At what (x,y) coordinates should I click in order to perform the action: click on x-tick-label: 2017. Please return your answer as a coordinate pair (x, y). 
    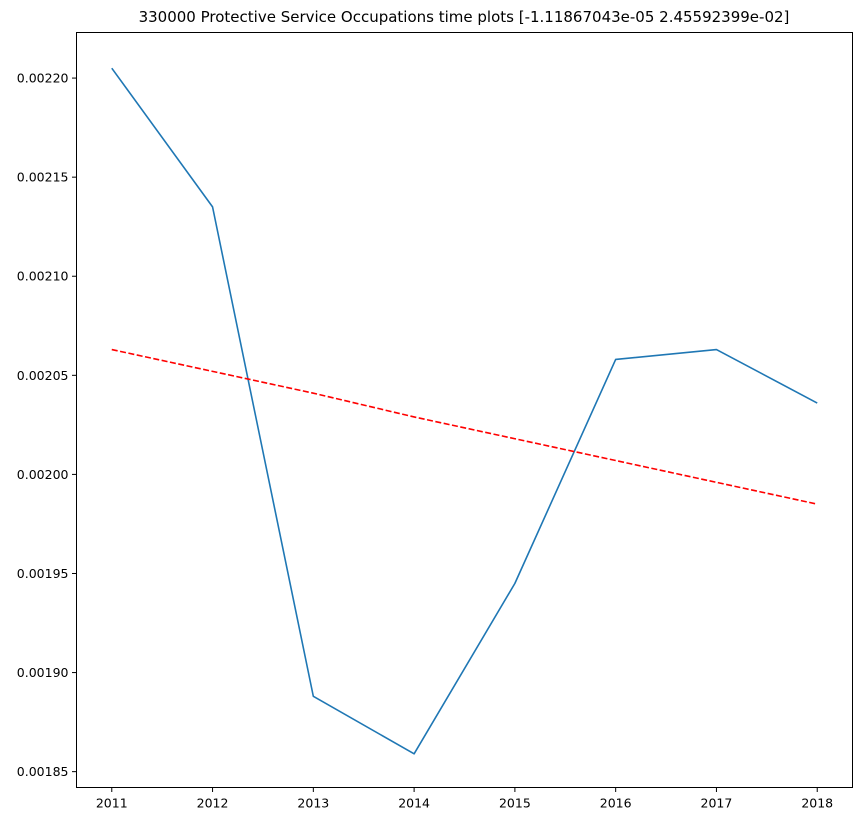
    Looking at the image, I should click on (717, 803).